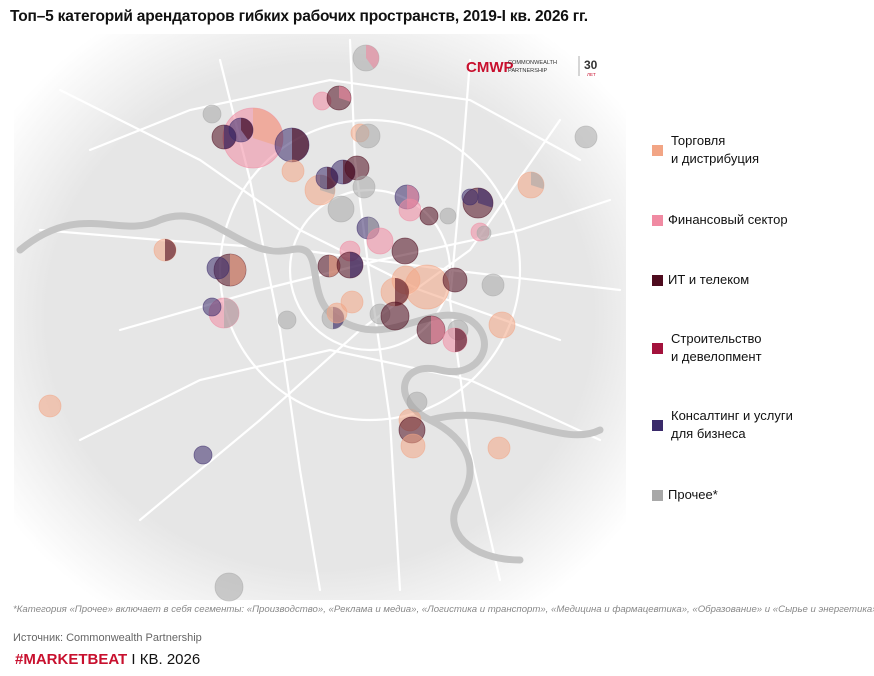 Image resolution: width=874 pixels, height=676 pixels. Describe the element at coordinates (732, 425) in the screenshot. I see `legend-label: Консалтинг и услуги для бизнеса` at that location.